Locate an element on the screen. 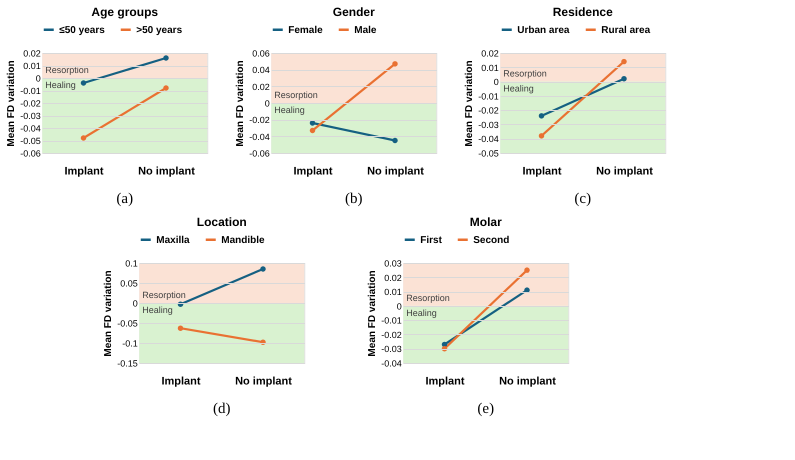 This screenshot has height=460, width=795. text: (c) is located at coordinates (583, 199).